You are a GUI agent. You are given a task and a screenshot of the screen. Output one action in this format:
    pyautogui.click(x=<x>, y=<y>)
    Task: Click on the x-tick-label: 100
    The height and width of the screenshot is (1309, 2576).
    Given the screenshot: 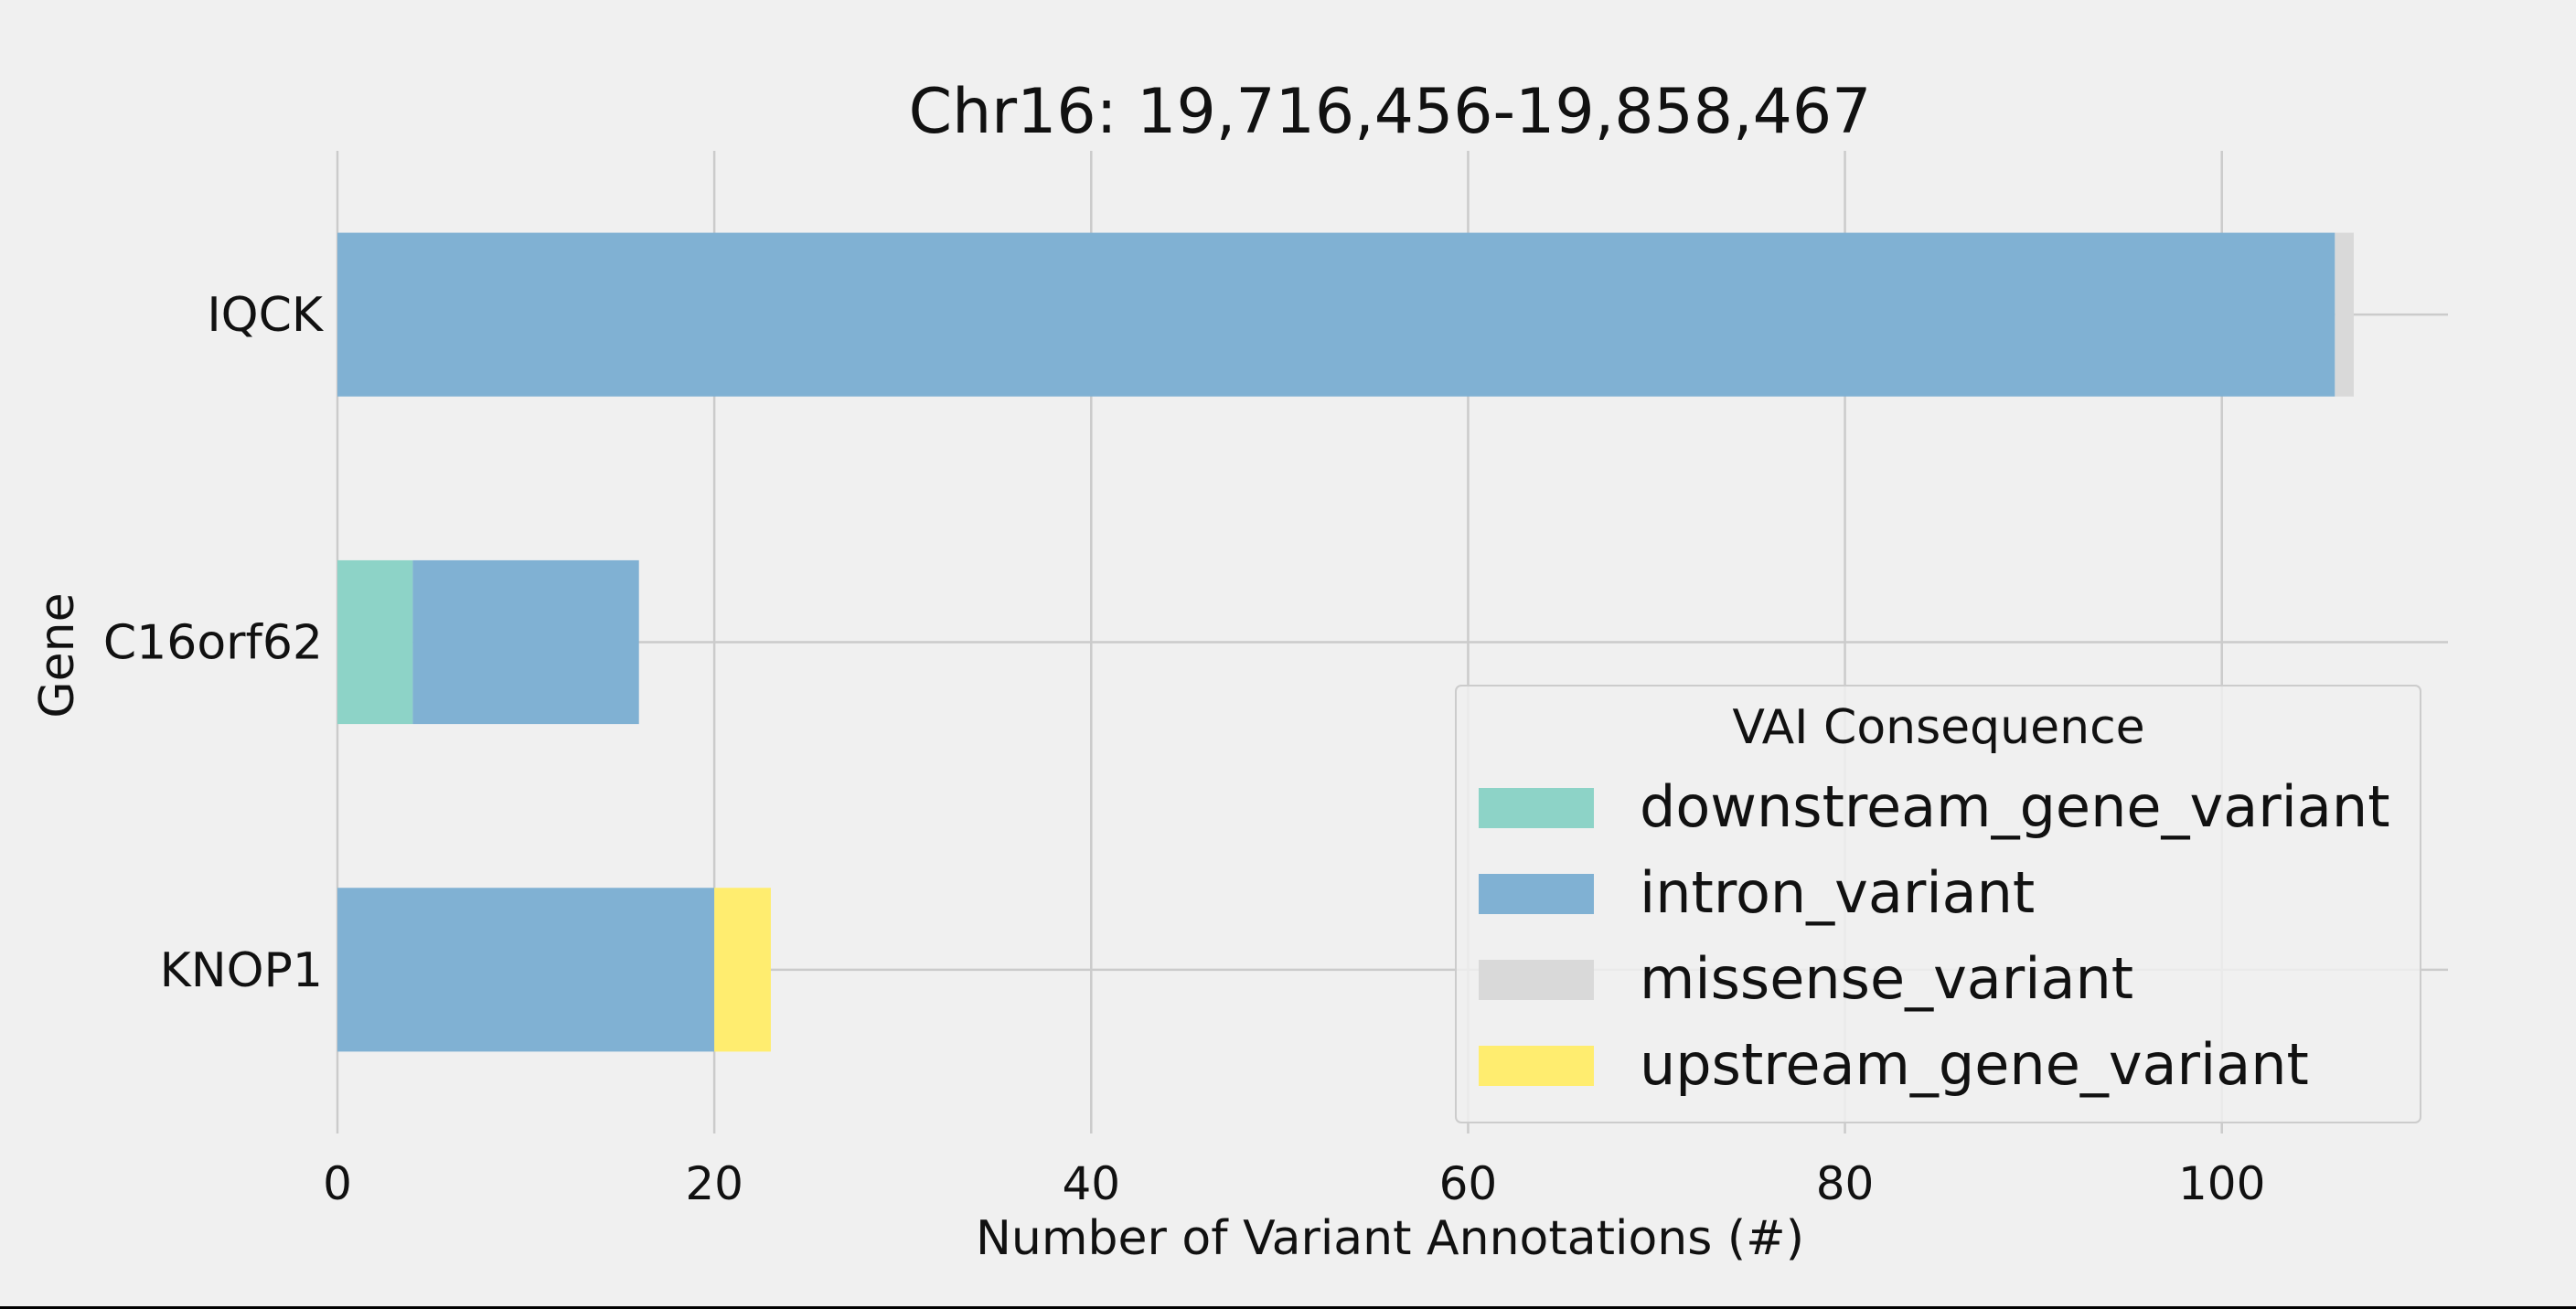 What is the action you would take?
    pyautogui.click(x=2221, y=1184)
    